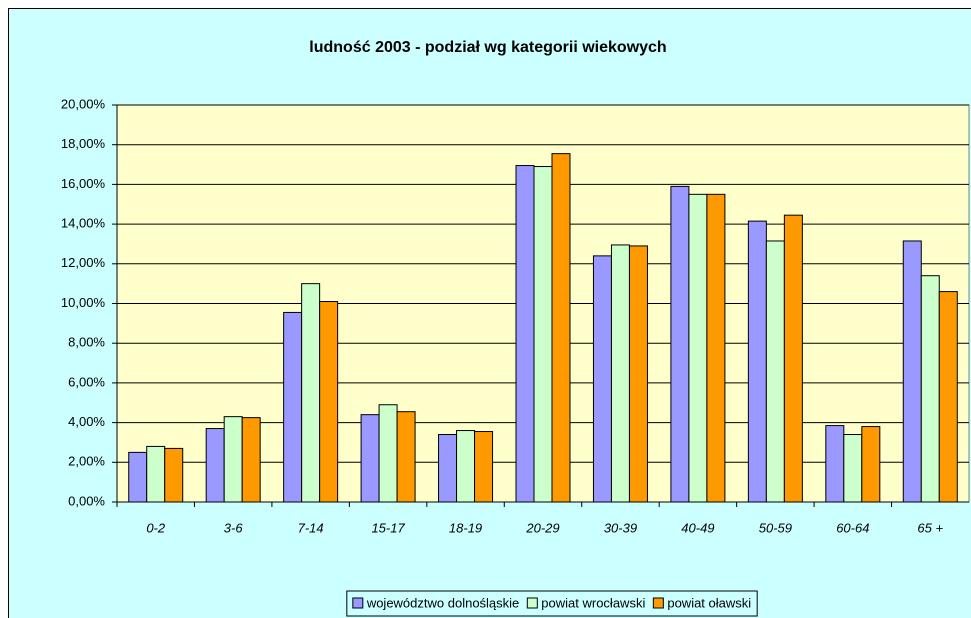  What do you see at coordinates (388, 527) in the screenshot?
I see `x-tick-label: 15-17` at bounding box center [388, 527].